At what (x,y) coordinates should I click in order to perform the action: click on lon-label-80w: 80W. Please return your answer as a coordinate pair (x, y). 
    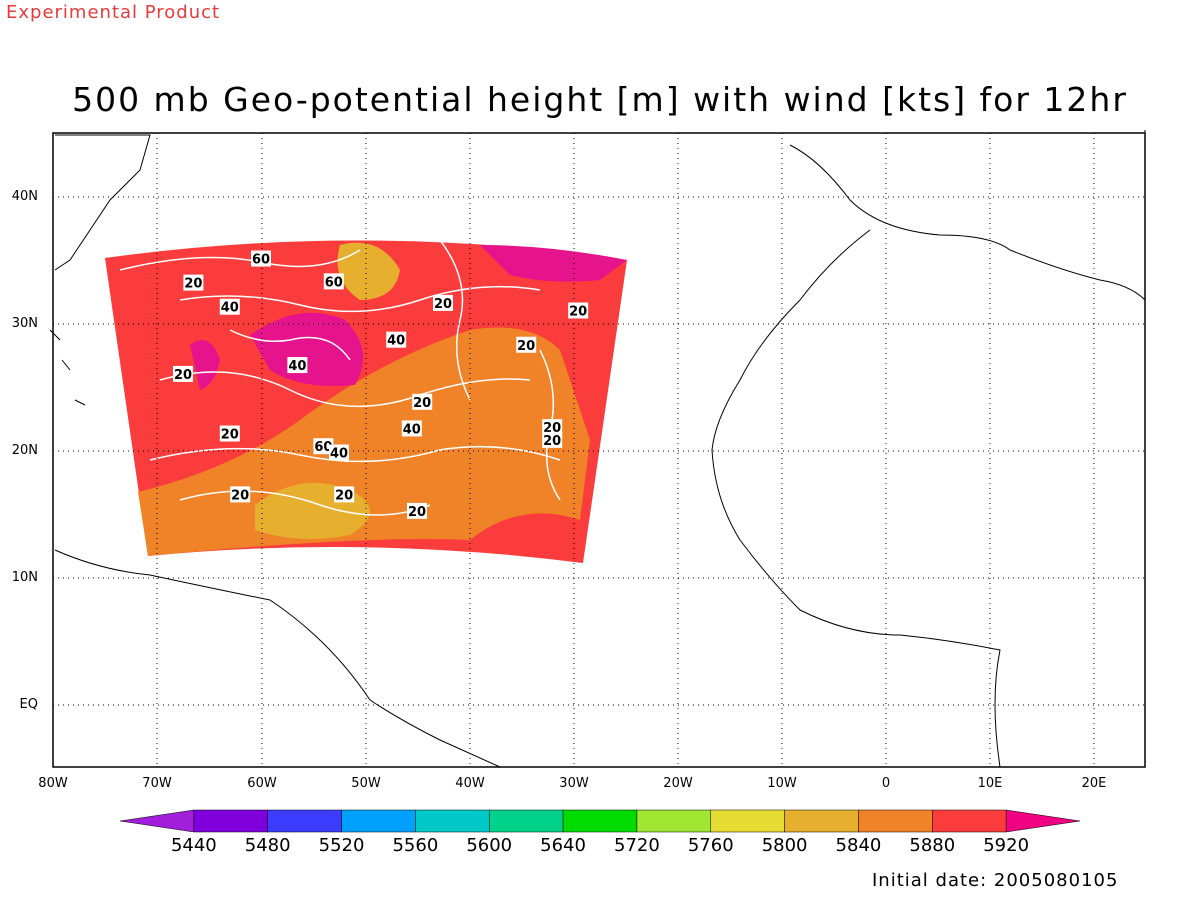
    Looking at the image, I should click on (53, 783).